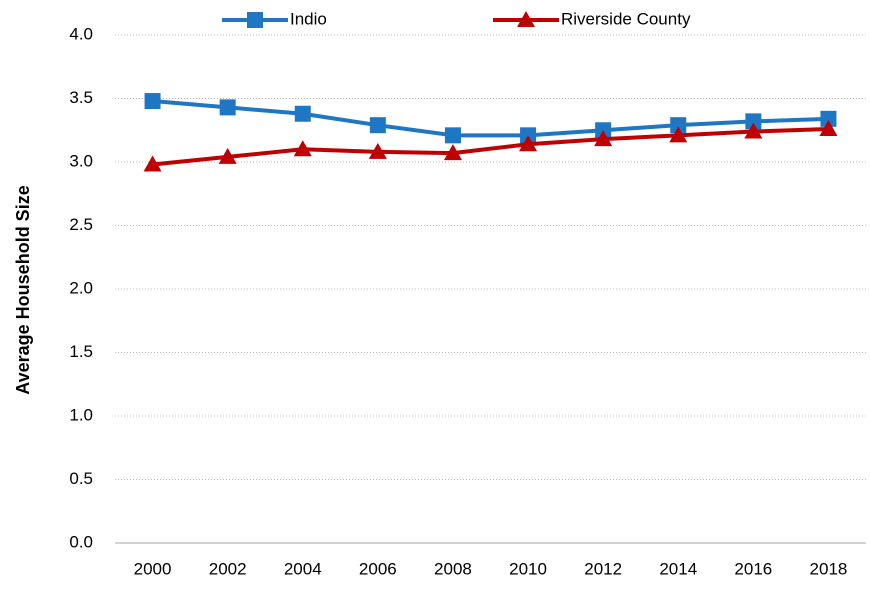  What do you see at coordinates (23, 289) in the screenshot?
I see `y-axis-label: Average Household Size` at bounding box center [23, 289].